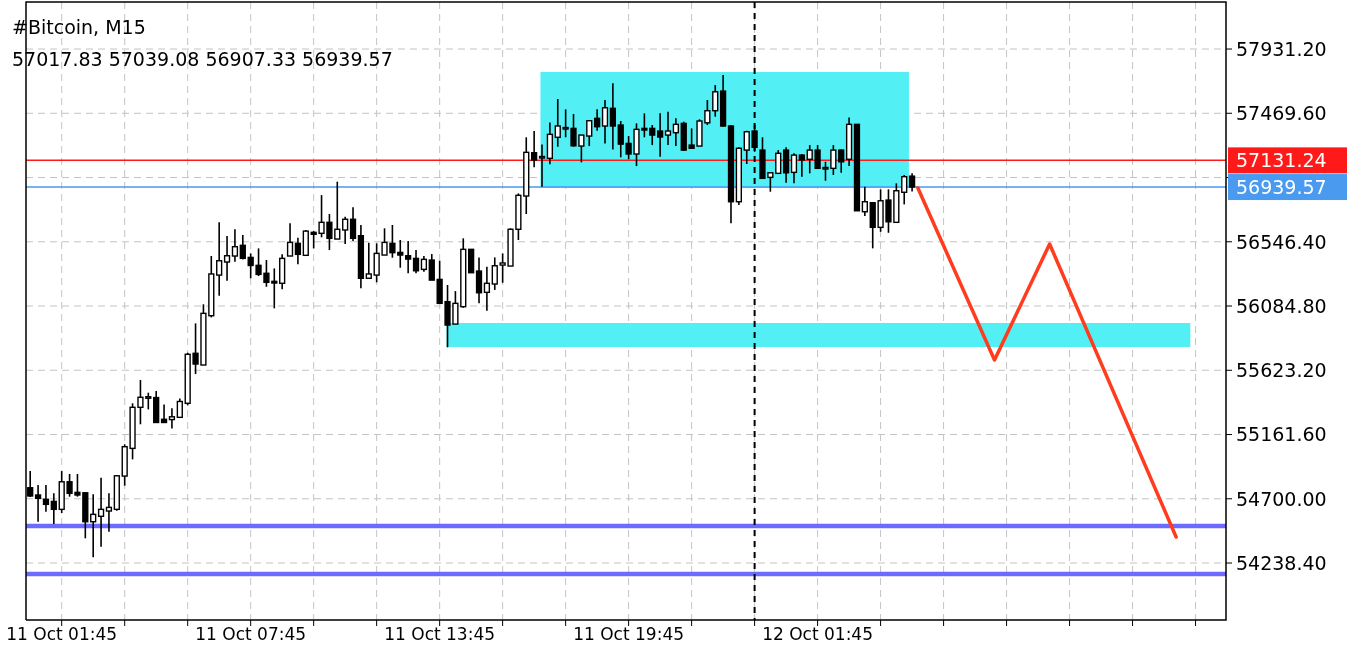 The width and height of the screenshot is (1347, 645). What do you see at coordinates (440, 634) in the screenshot?
I see `x-tick-label: 11 Oct 13:45` at bounding box center [440, 634].